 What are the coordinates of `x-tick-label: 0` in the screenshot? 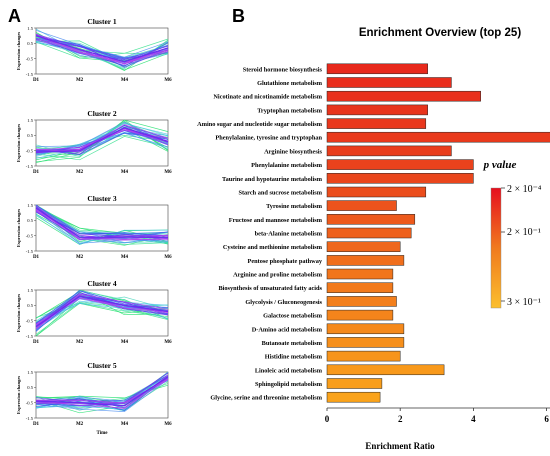 It's located at (327, 419).